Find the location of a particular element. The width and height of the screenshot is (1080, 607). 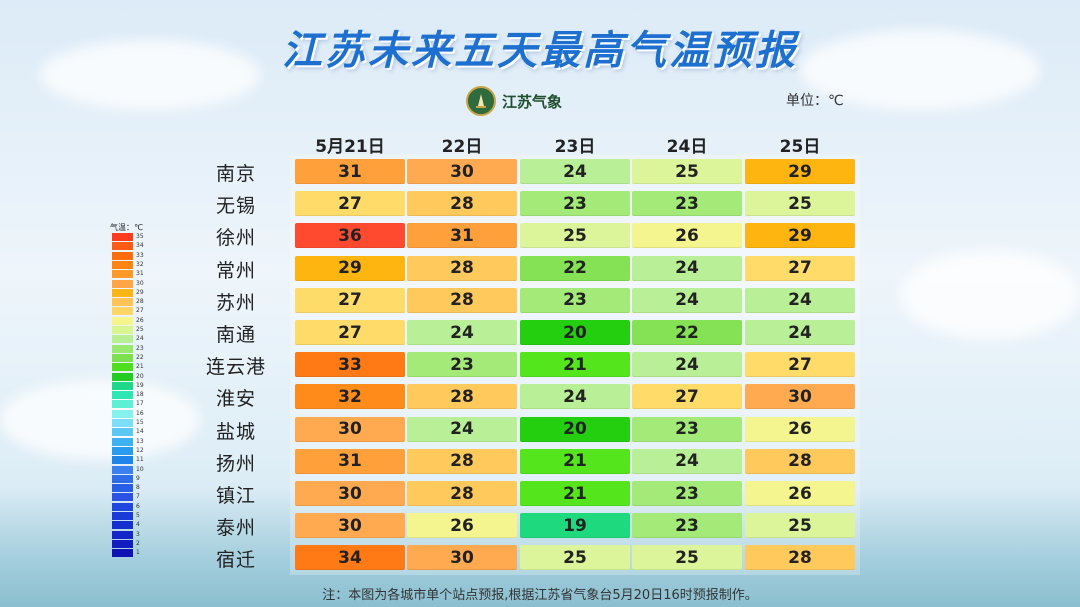

logo: 江苏气象 is located at coordinates (514, 101).